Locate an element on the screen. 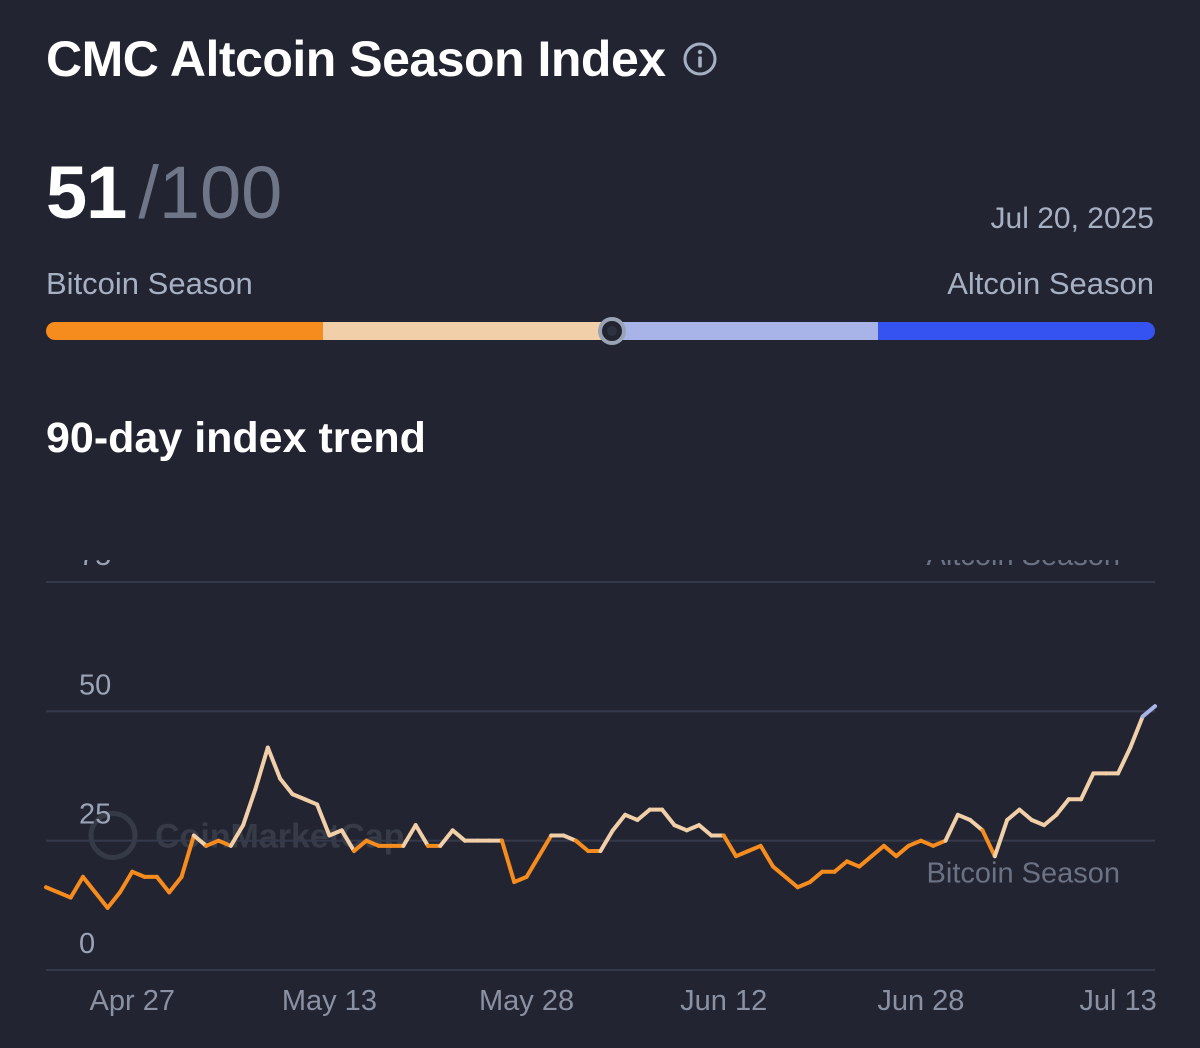 The height and width of the screenshot is (1048, 1200). zone-label-bitcoin: Bitcoin Season is located at coordinates (1023, 874).